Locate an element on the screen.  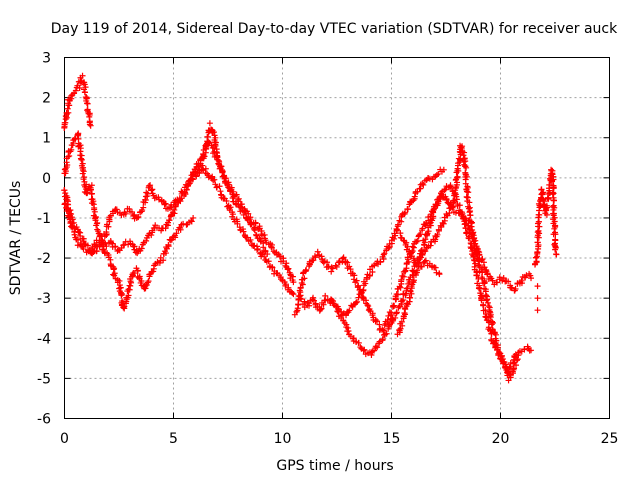
x-tick-label: 20 is located at coordinates (501, 439).